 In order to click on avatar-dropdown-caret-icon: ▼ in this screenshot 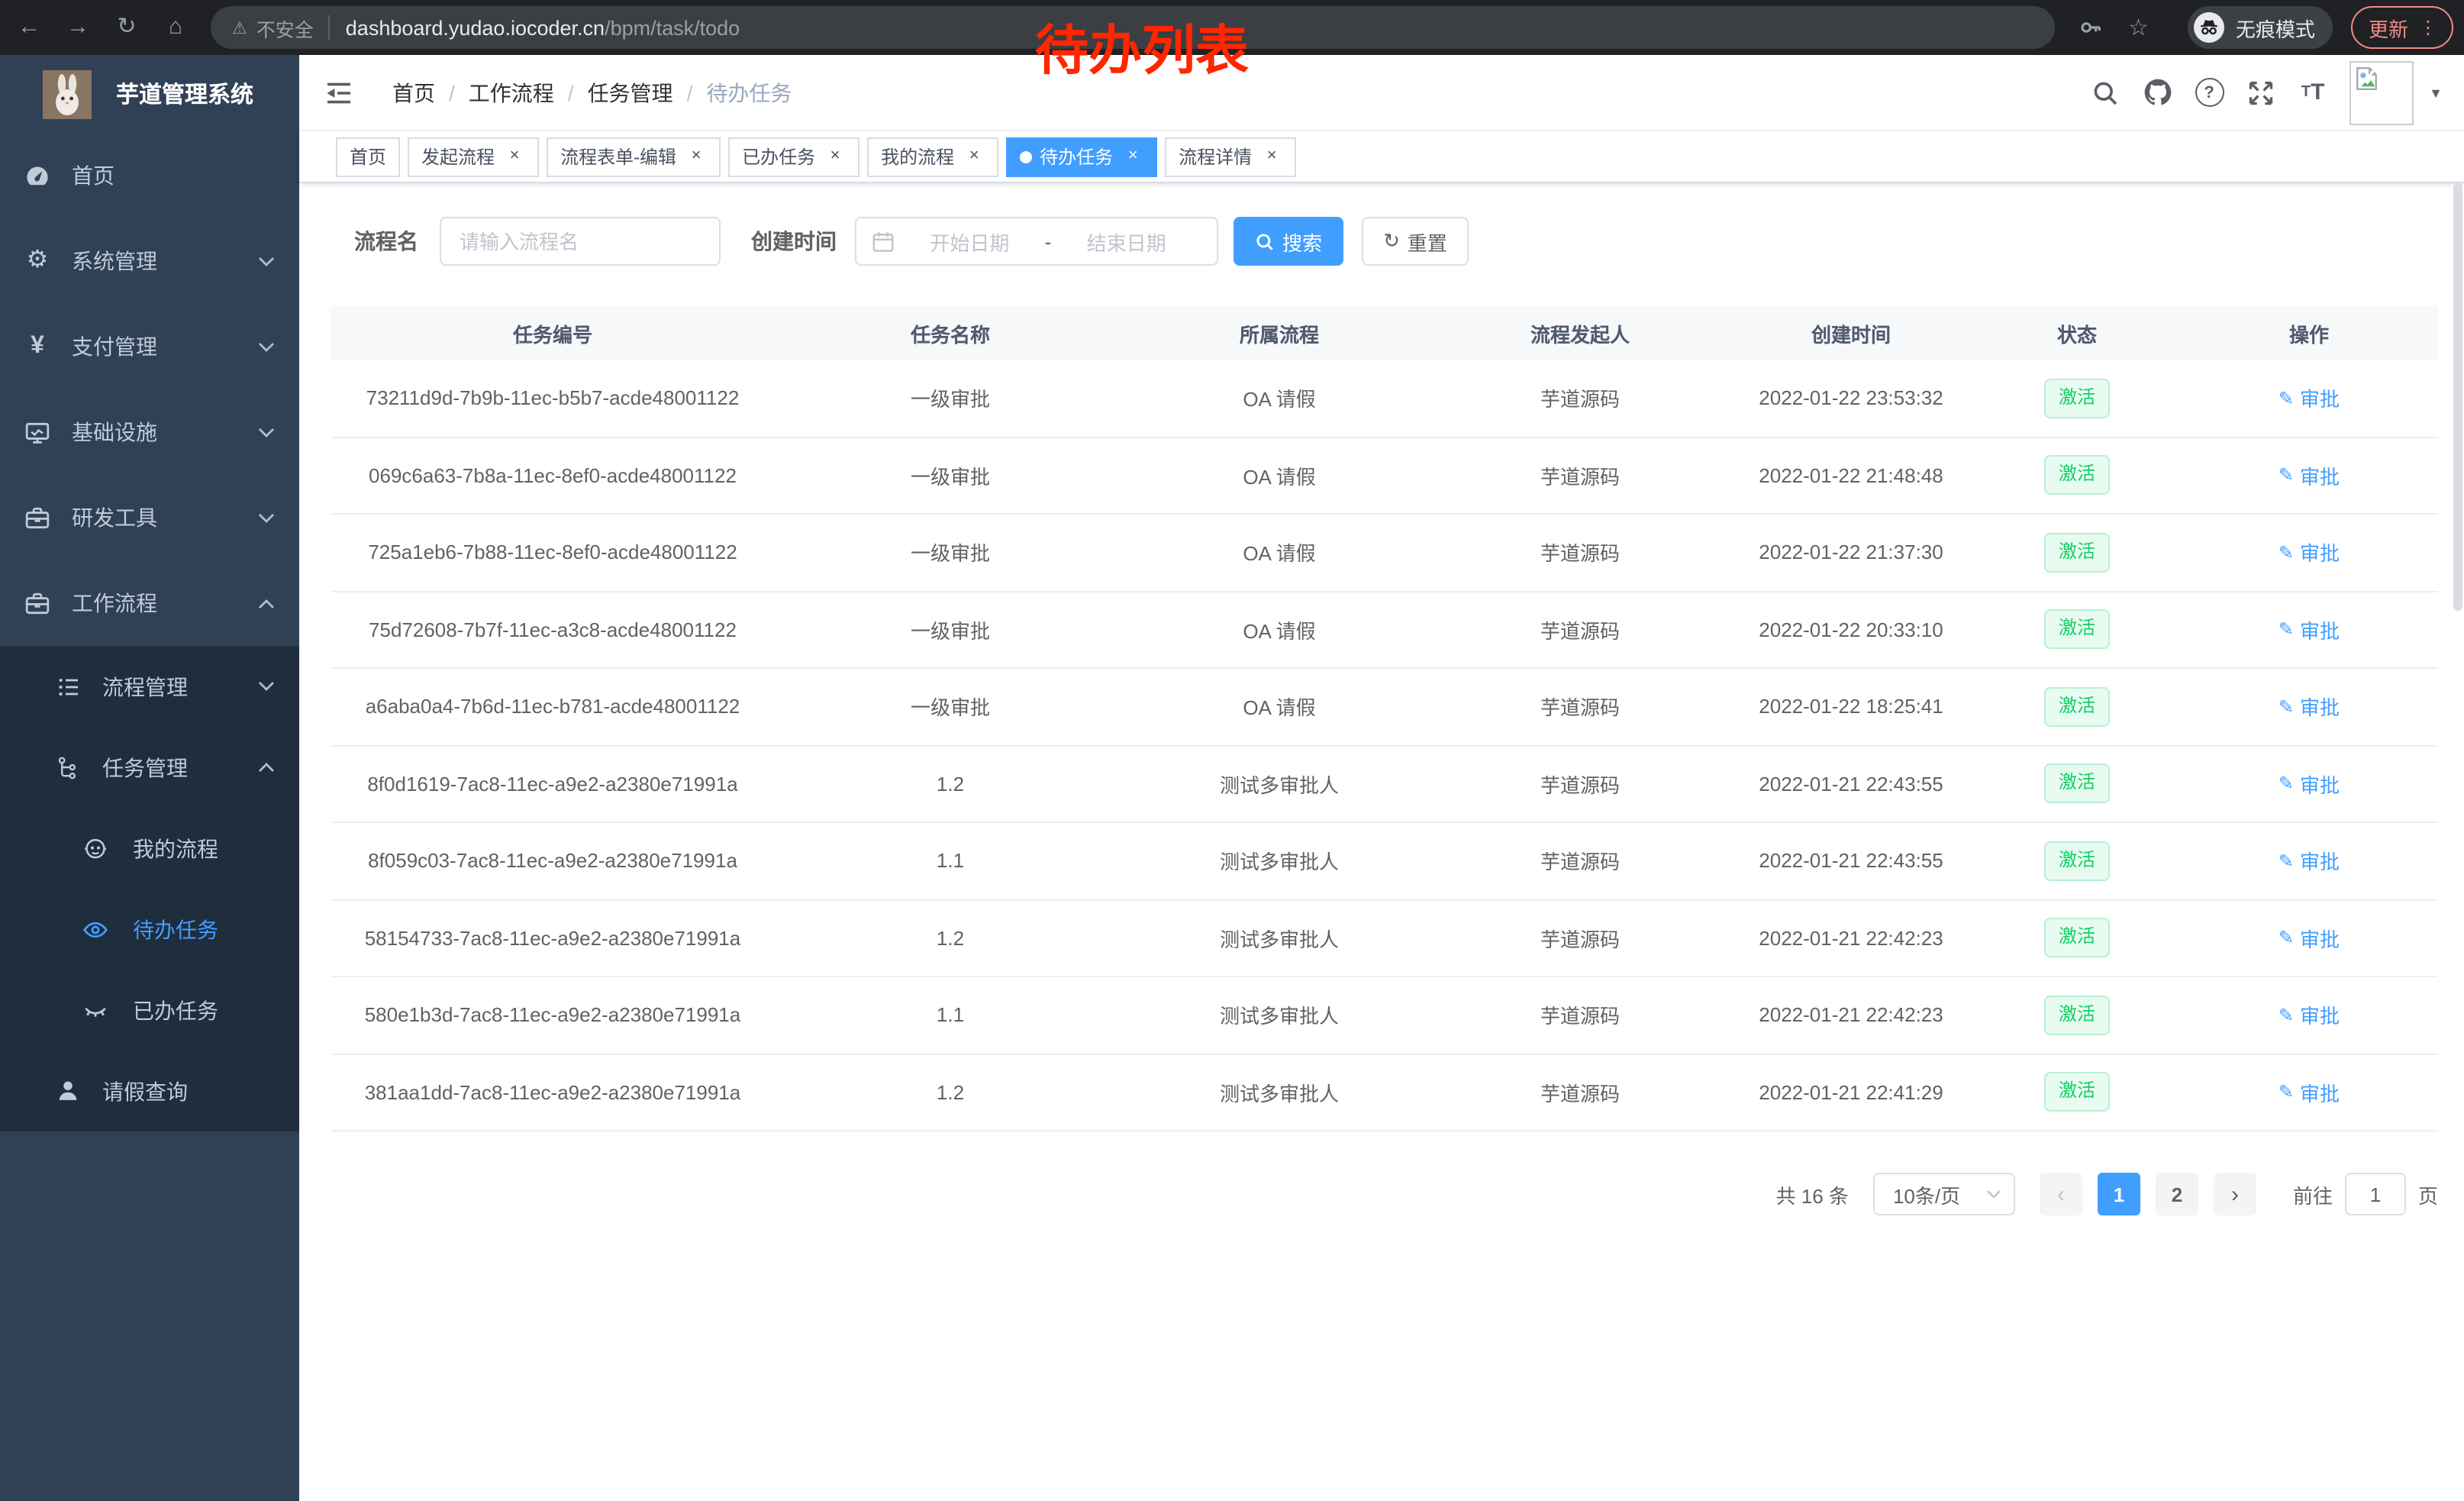, I will do `click(2436, 92)`.